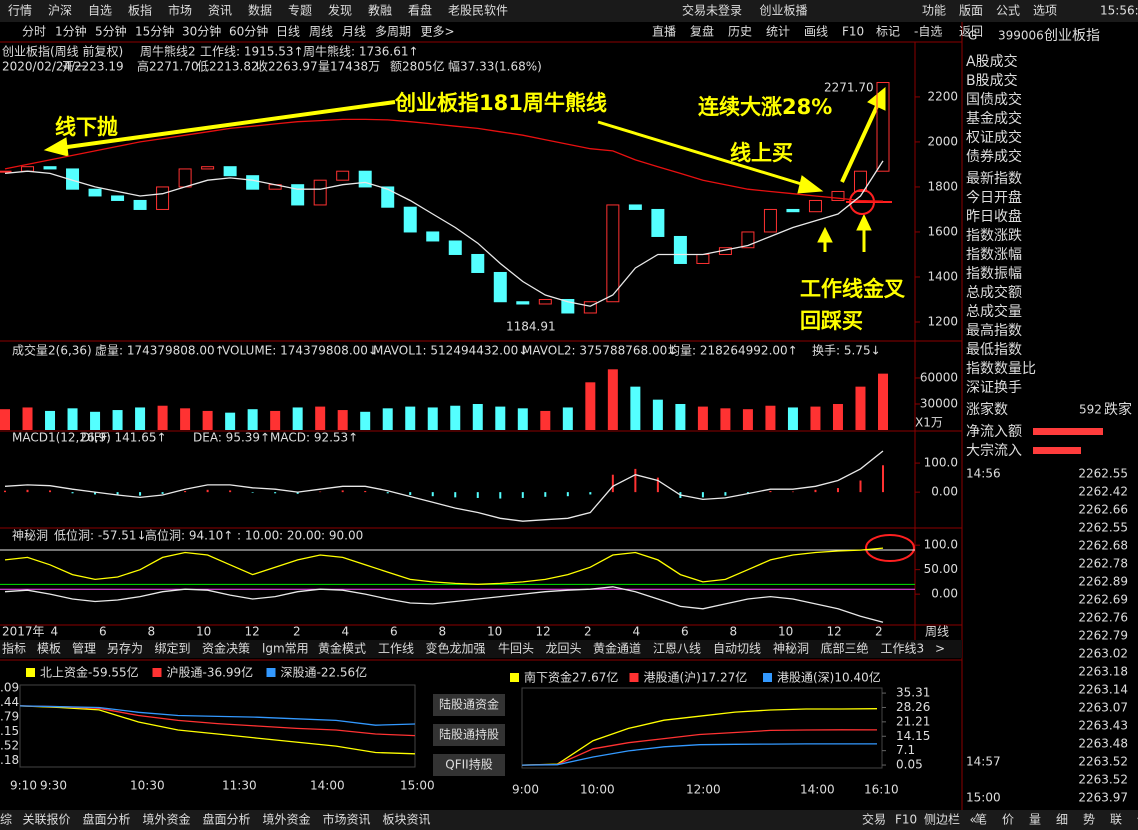 This screenshot has height=830, width=1138. I want to click on menu-item: 数据, so click(260, 10).